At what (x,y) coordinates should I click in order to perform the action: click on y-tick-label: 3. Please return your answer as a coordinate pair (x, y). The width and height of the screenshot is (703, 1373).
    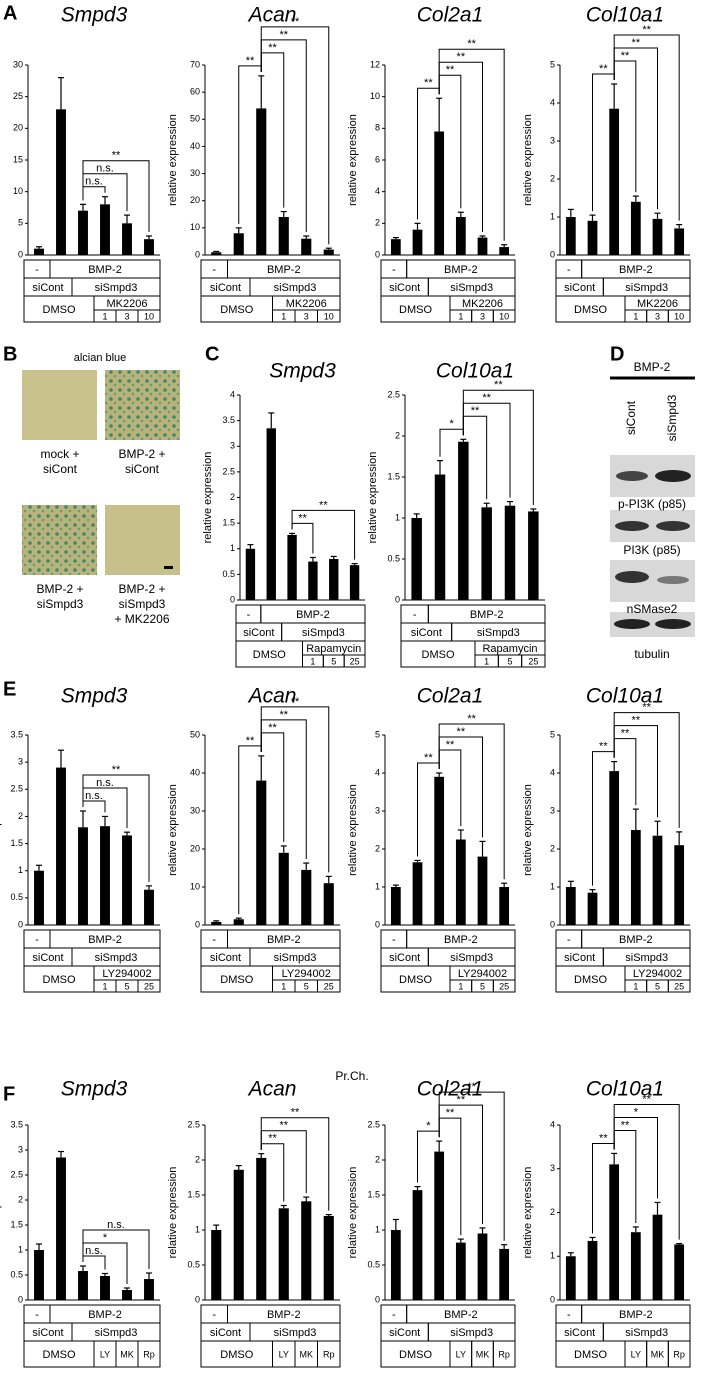
    Looking at the image, I should click on (20, 1149).